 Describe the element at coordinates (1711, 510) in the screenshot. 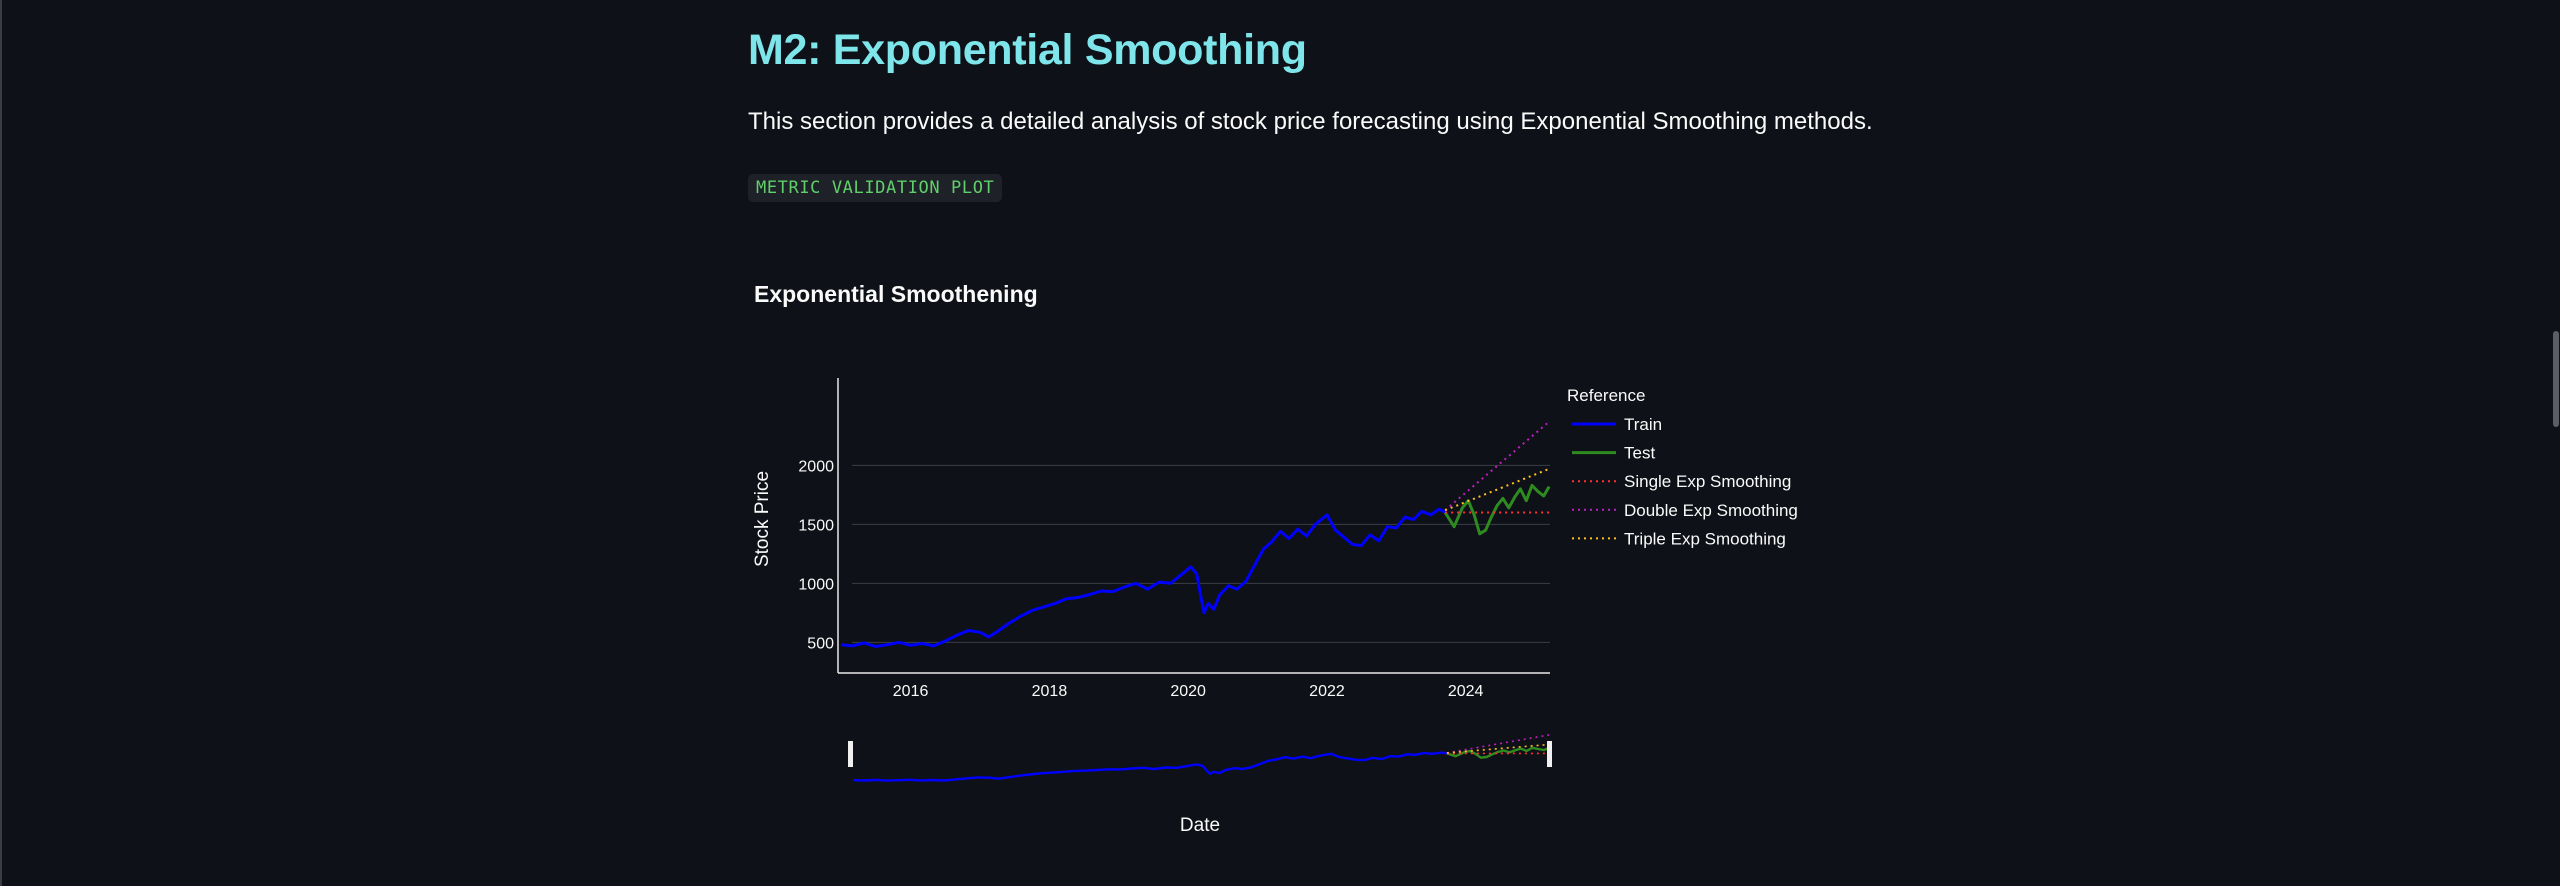

I see `legend-item-label: Double Exp Smoothing` at that location.